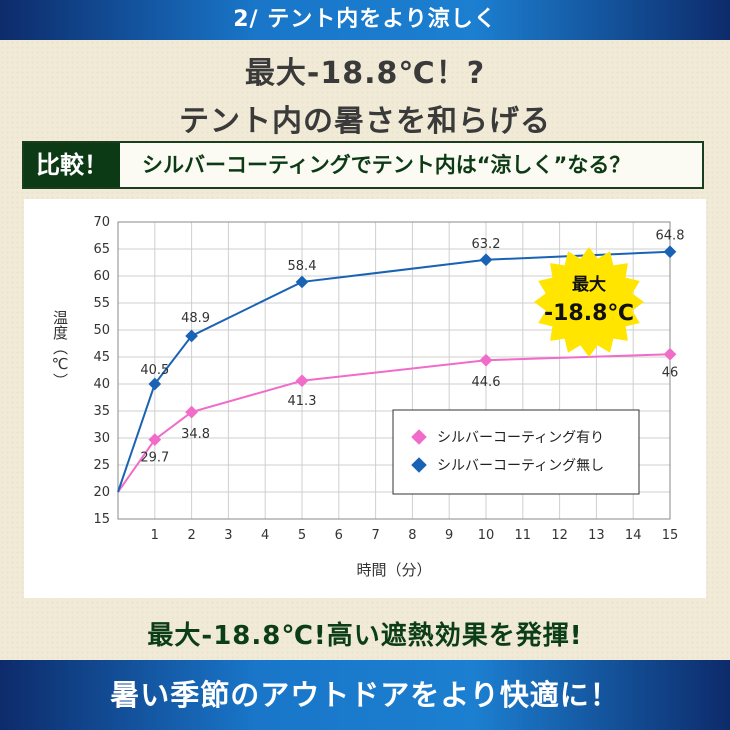 This screenshot has height=730, width=730. Describe the element at coordinates (101, 303) in the screenshot. I see `y-tick-label: 55` at that location.